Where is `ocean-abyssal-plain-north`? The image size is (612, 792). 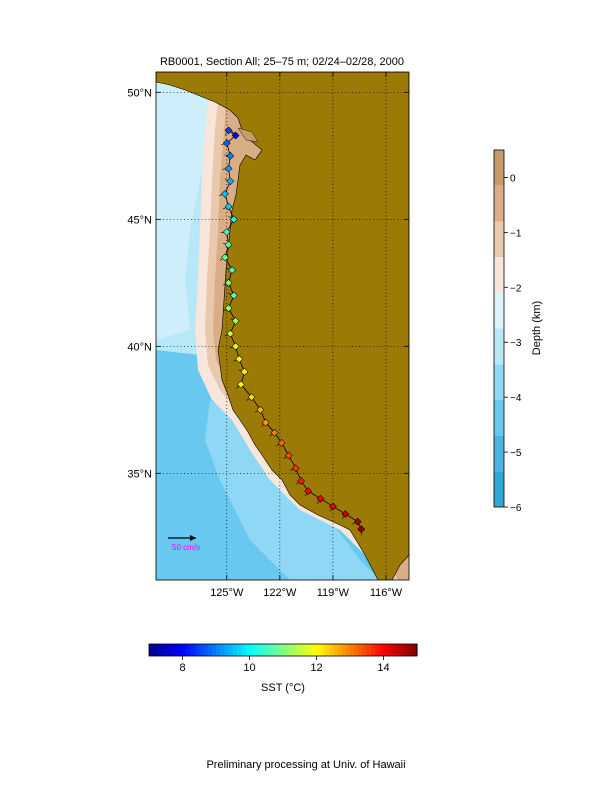
ocean-abyssal-plain-north is located at coordinates (188, 206).